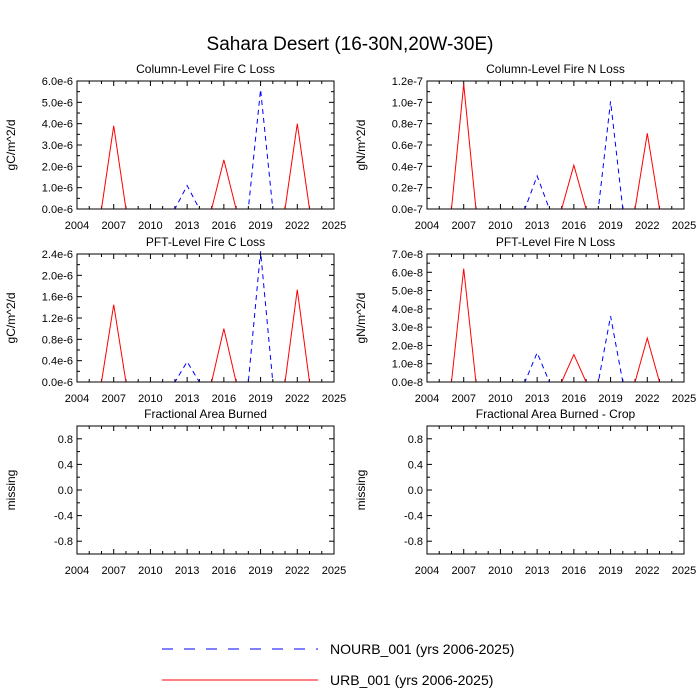 This screenshot has height=700, width=700. What do you see at coordinates (57, 319) in the screenshot?
I see `y-tick-label: 1.2e-6` at bounding box center [57, 319].